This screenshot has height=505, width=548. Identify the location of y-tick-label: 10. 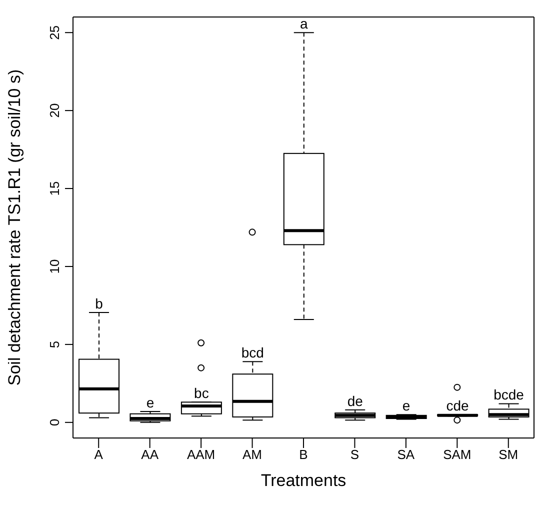
(54, 266).